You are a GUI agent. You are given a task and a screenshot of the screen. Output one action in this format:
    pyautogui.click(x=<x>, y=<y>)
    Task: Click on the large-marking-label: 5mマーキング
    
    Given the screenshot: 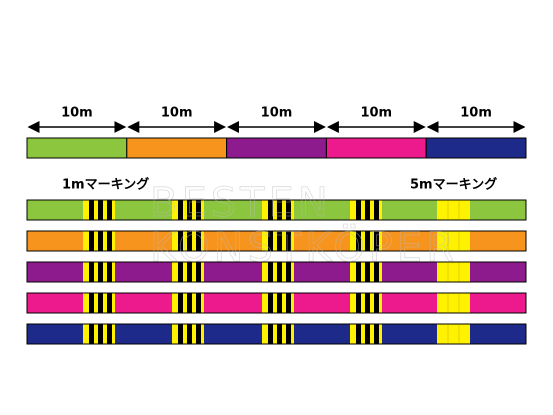 What is the action you would take?
    pyautogui.click(x=453, y=185)
    